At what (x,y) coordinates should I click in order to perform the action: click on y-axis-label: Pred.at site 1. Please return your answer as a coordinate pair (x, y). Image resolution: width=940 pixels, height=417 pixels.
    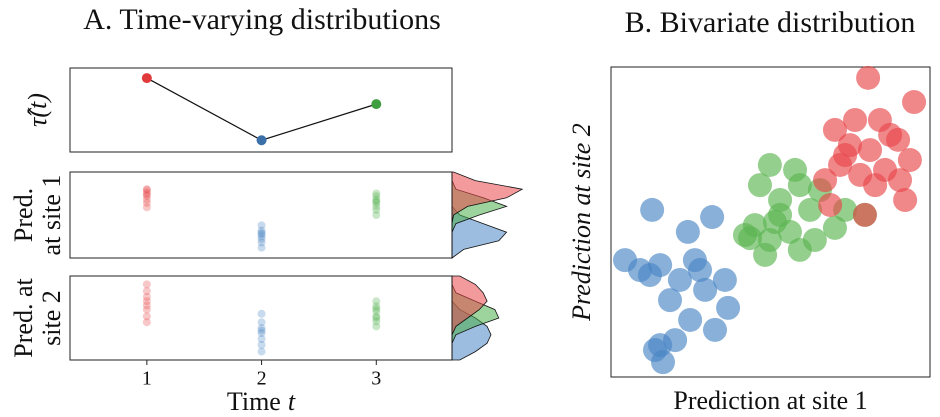
    Looking at the image, I should click on (37, 215).